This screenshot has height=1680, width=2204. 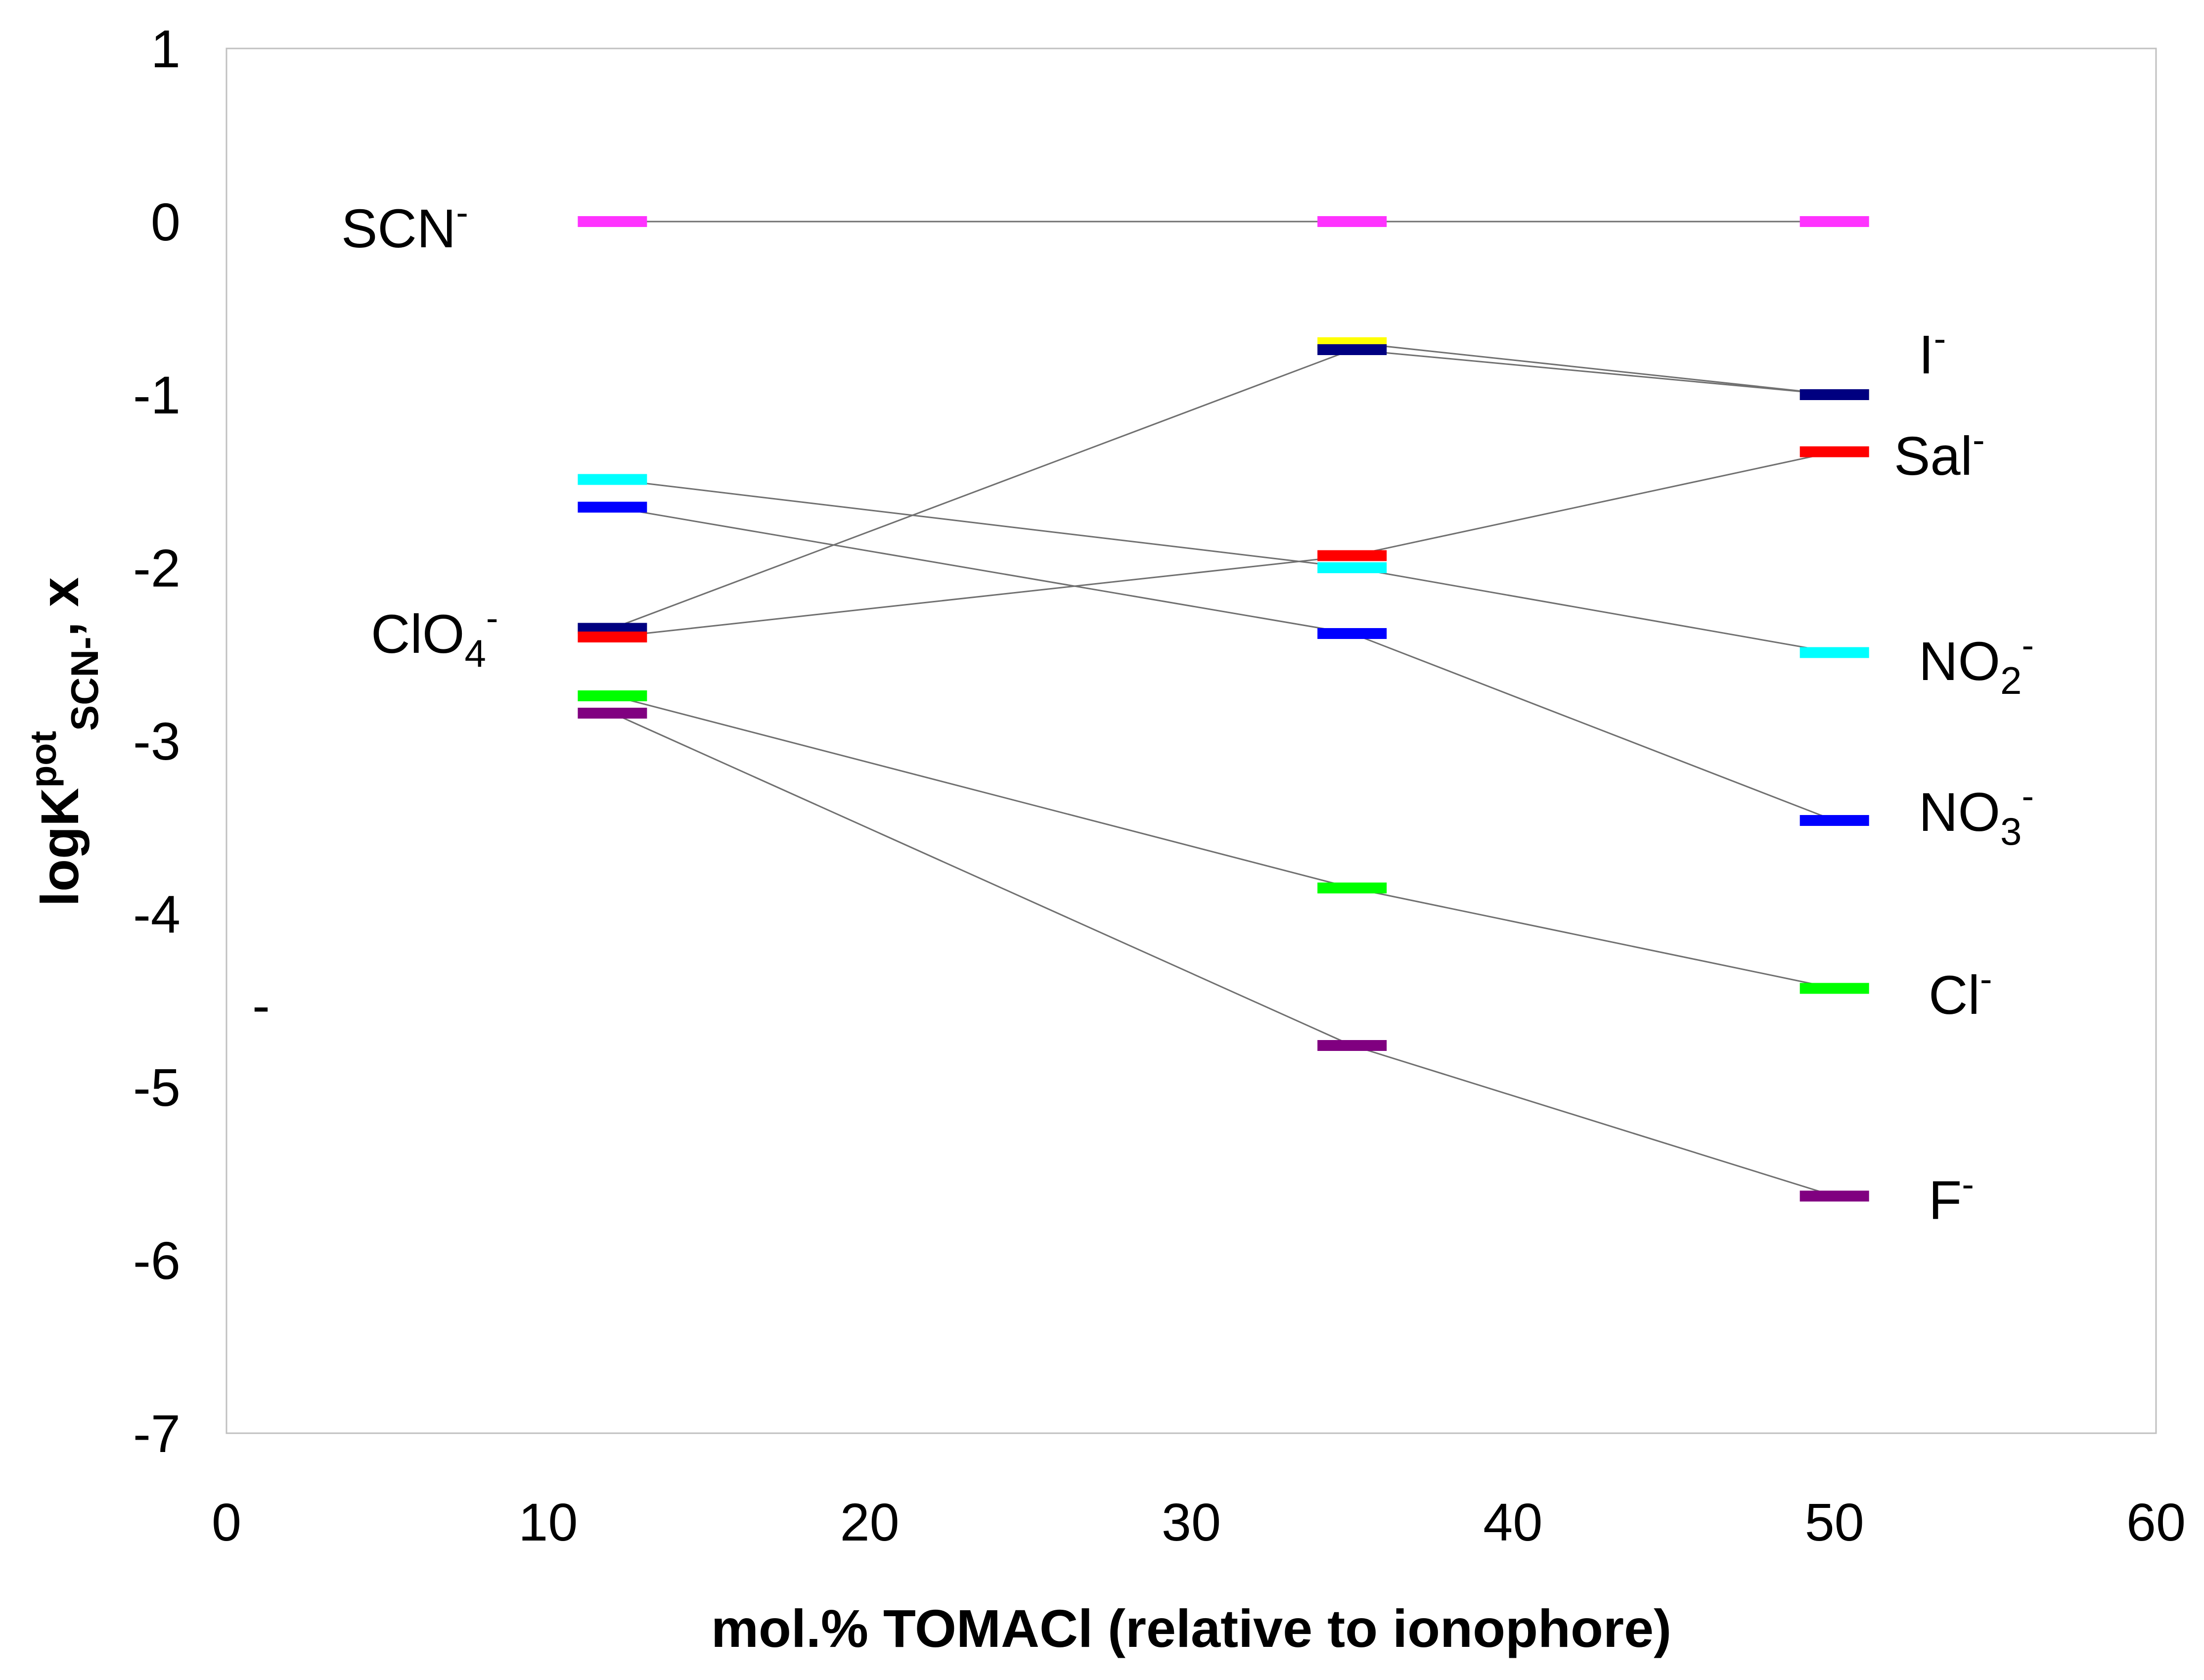 I want to click on y-tick-label: -7, so click(x=156, y=1433).